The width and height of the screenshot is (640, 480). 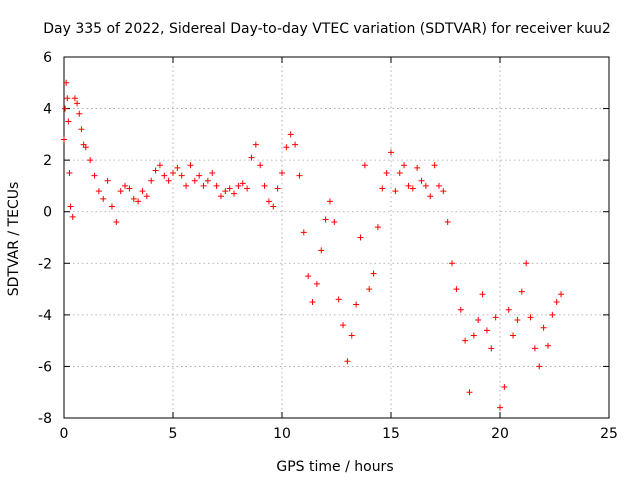 What do you see at coordinates (47, 110) in the screenshot?
I see `y-tick-label: 4` at bounding box center [47, 110].